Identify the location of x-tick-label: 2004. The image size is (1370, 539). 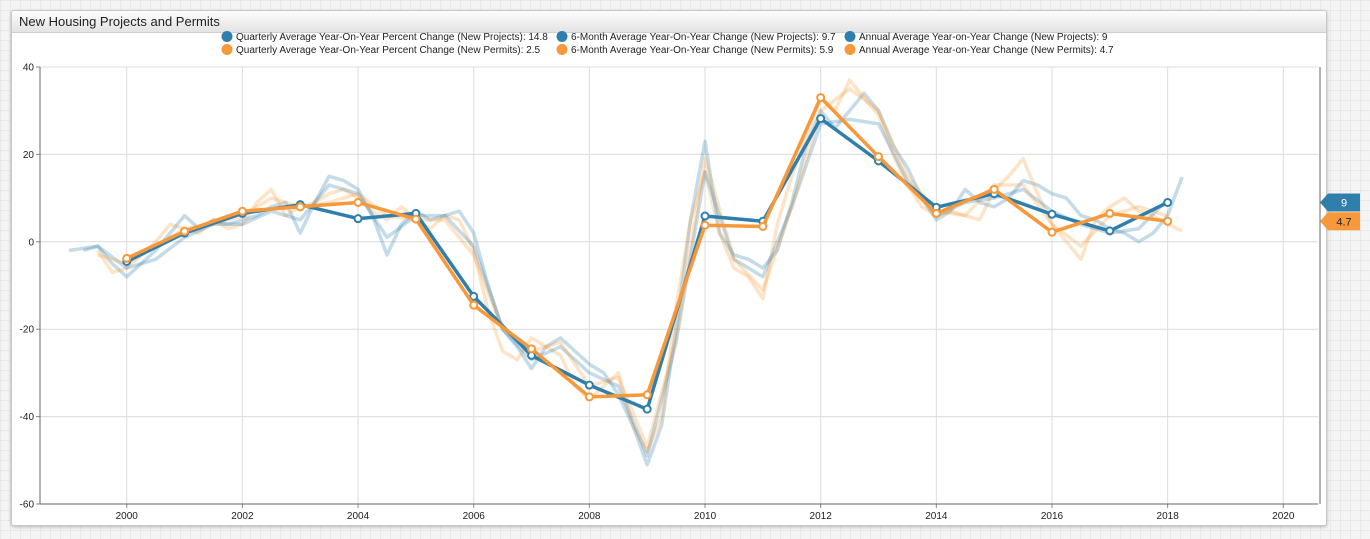
(358, 516).